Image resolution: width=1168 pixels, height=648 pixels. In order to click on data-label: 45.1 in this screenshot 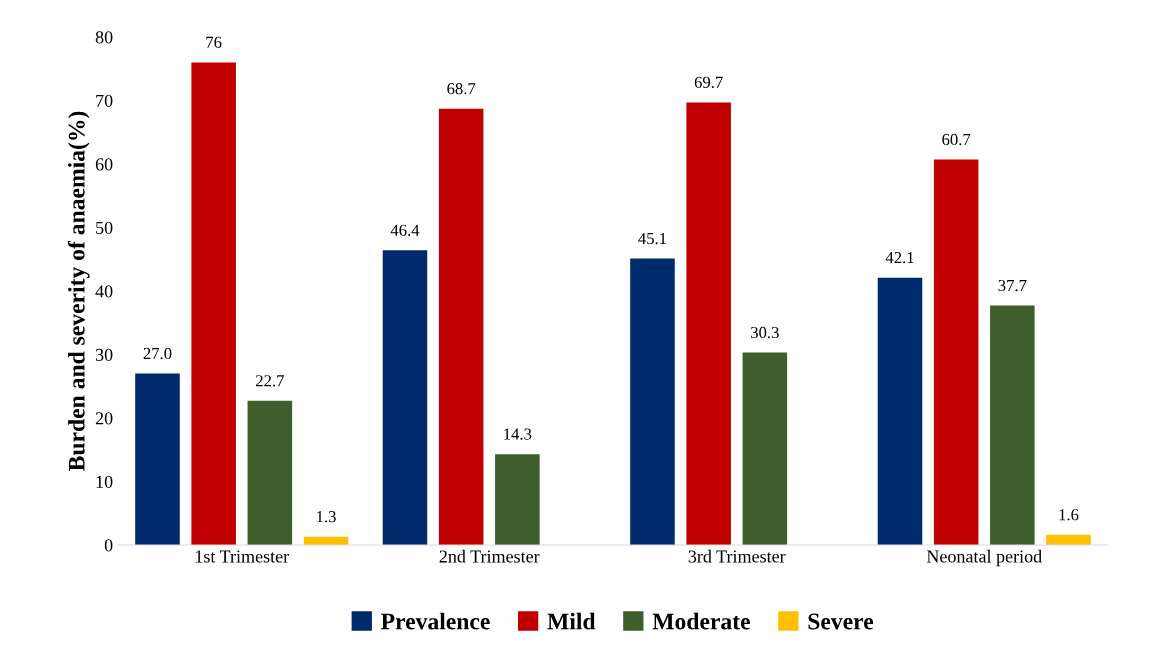, I will do `click(652, 238)`.